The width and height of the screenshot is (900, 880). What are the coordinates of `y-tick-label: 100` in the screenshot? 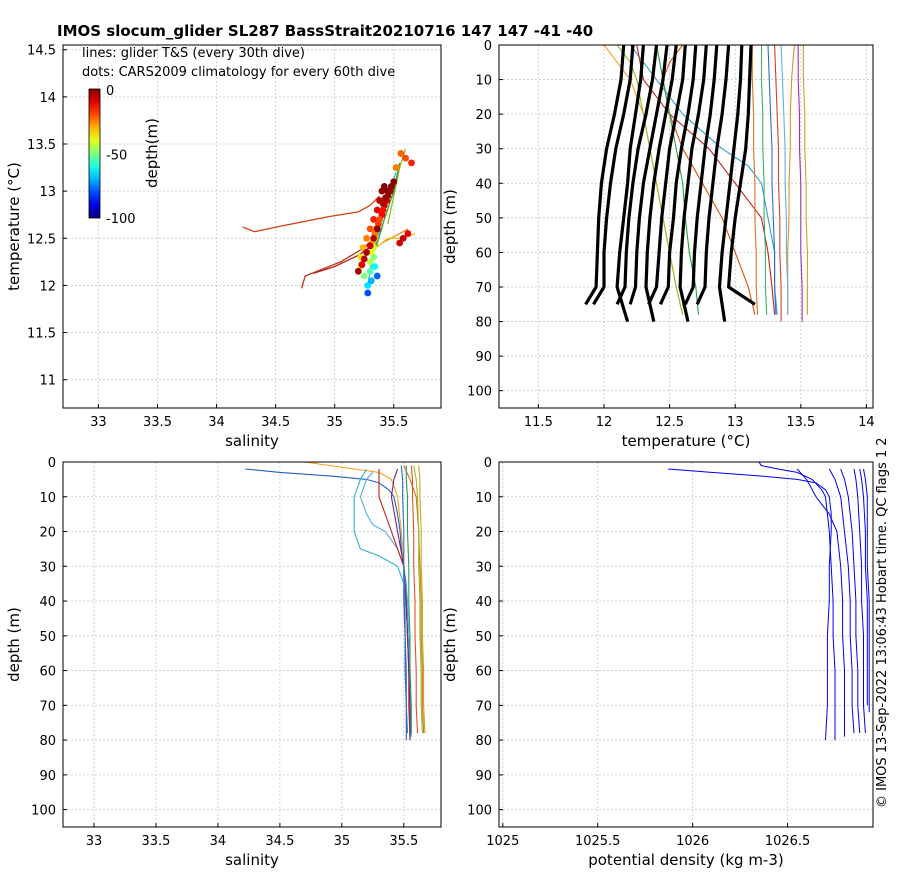 It's located at (479, 811).